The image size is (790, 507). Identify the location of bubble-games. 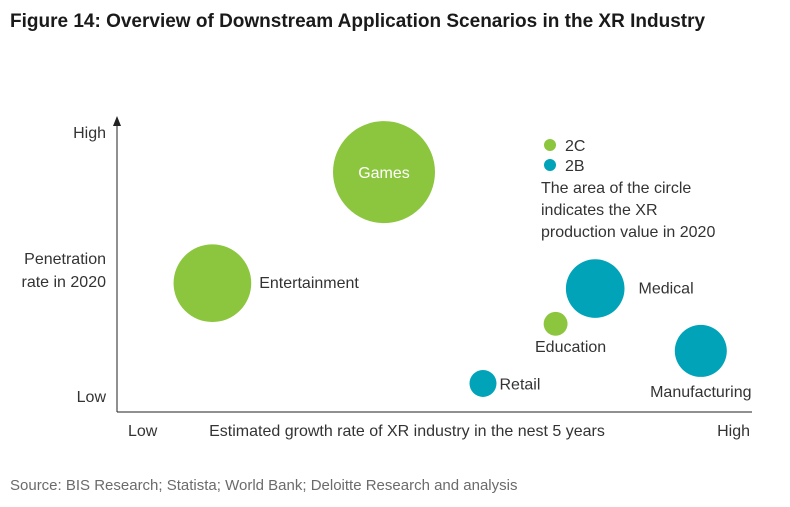
(384, 172).